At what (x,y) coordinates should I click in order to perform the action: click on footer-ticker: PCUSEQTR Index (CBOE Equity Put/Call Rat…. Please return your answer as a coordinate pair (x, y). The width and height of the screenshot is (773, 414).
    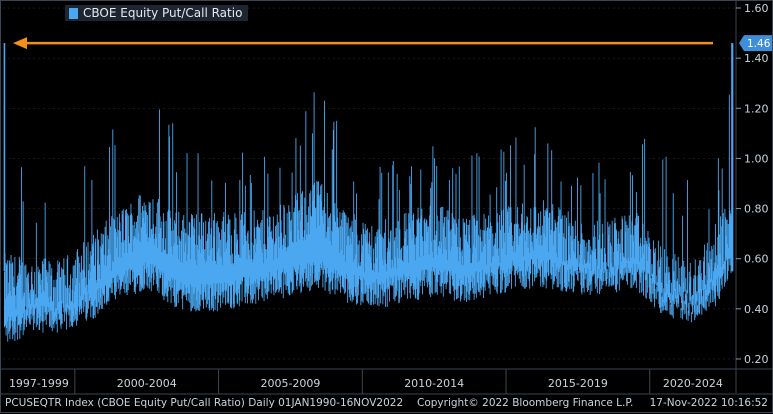
    Looking at the image, I should click on (204, 403).